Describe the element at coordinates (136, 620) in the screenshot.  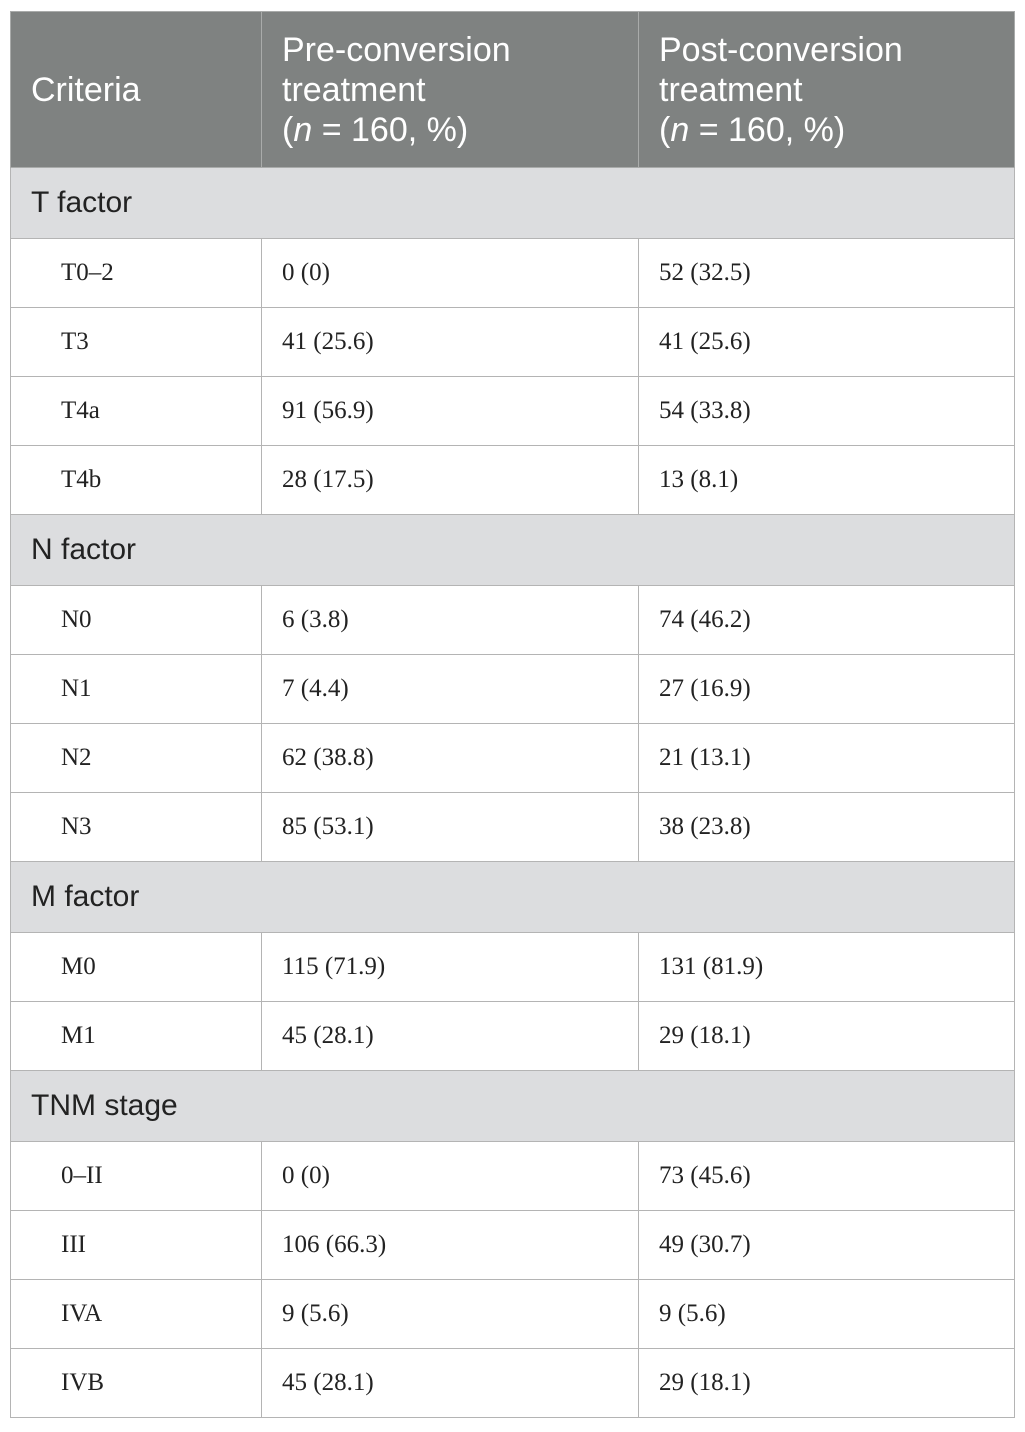
I see `row-label: N0` at that location.